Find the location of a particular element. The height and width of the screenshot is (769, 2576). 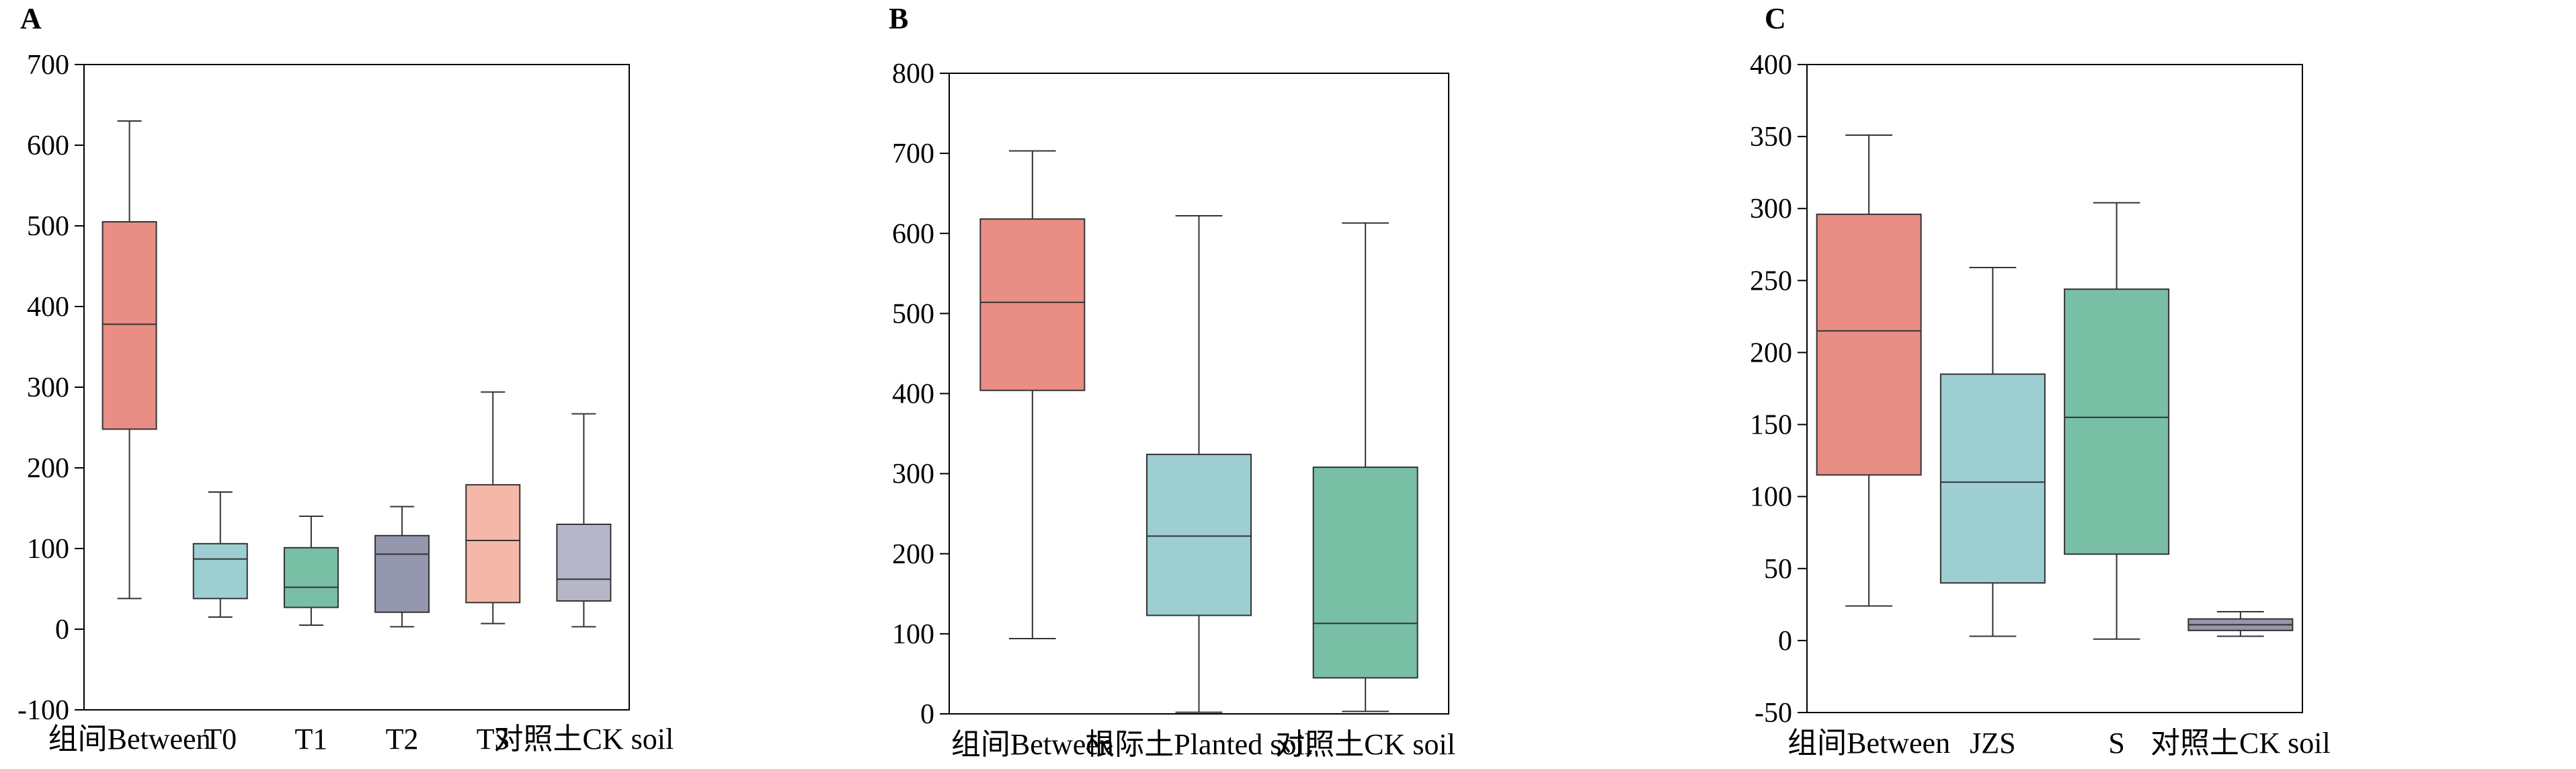

x-category-label: T0 is located at coordinates (220, 740).